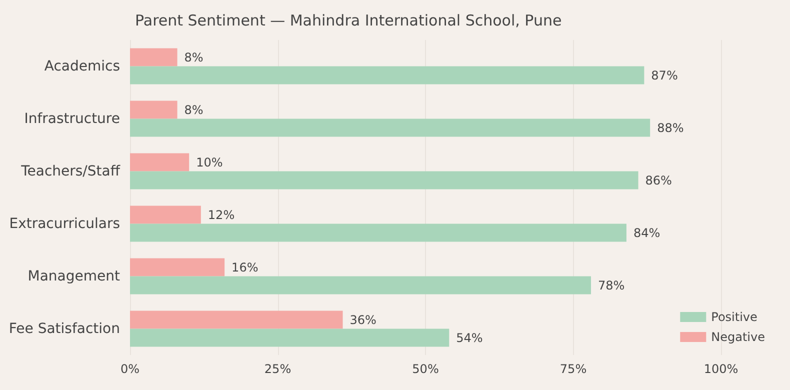 This screenshot has height=390, width=790. Describe the element at coordinates (348, 21) in the screenshot. I see `chart-title: Parent Sentiment — Mahindra International School, Pune` at that location.